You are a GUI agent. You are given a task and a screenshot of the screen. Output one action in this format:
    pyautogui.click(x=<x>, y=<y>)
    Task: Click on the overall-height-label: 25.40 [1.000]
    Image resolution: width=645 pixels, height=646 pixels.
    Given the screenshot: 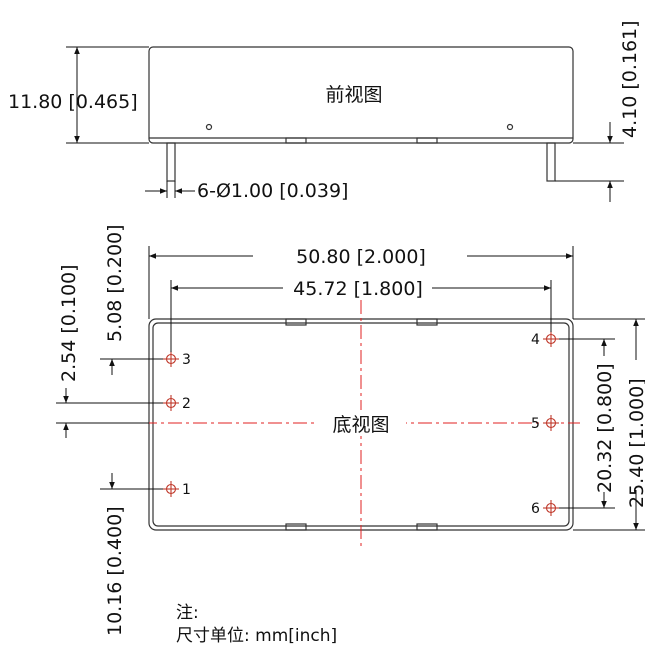 What is the action you would take?
    pyautogui.click(x=635, y=443)
    